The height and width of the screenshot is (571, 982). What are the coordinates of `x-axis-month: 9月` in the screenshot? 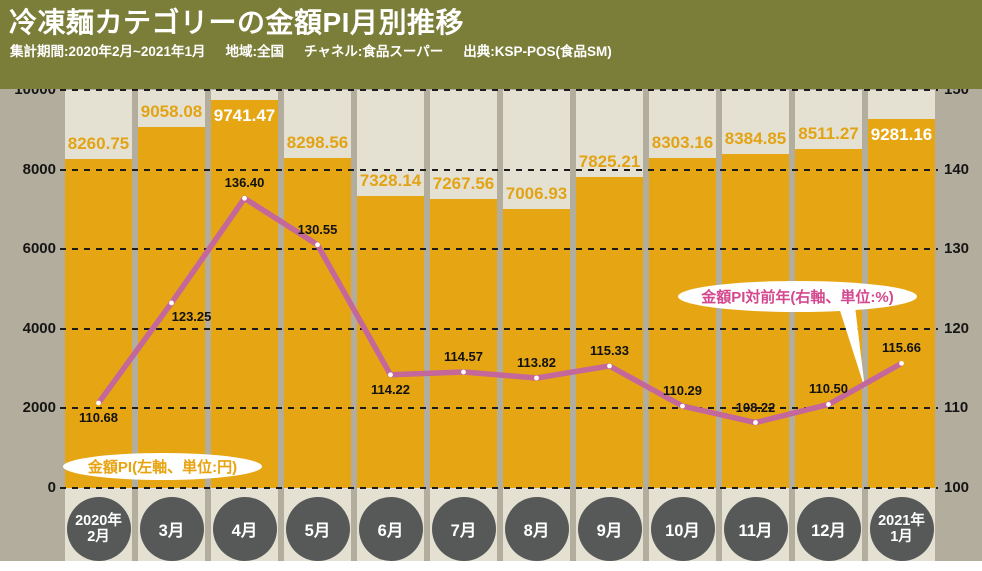 It's located at (609, 529).